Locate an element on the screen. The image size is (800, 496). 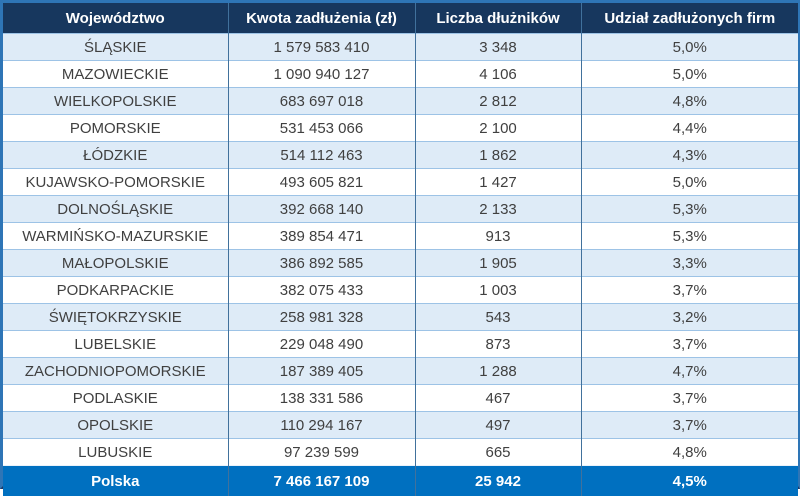
cell-debtors: 665 is located at coordinates (498, 452).